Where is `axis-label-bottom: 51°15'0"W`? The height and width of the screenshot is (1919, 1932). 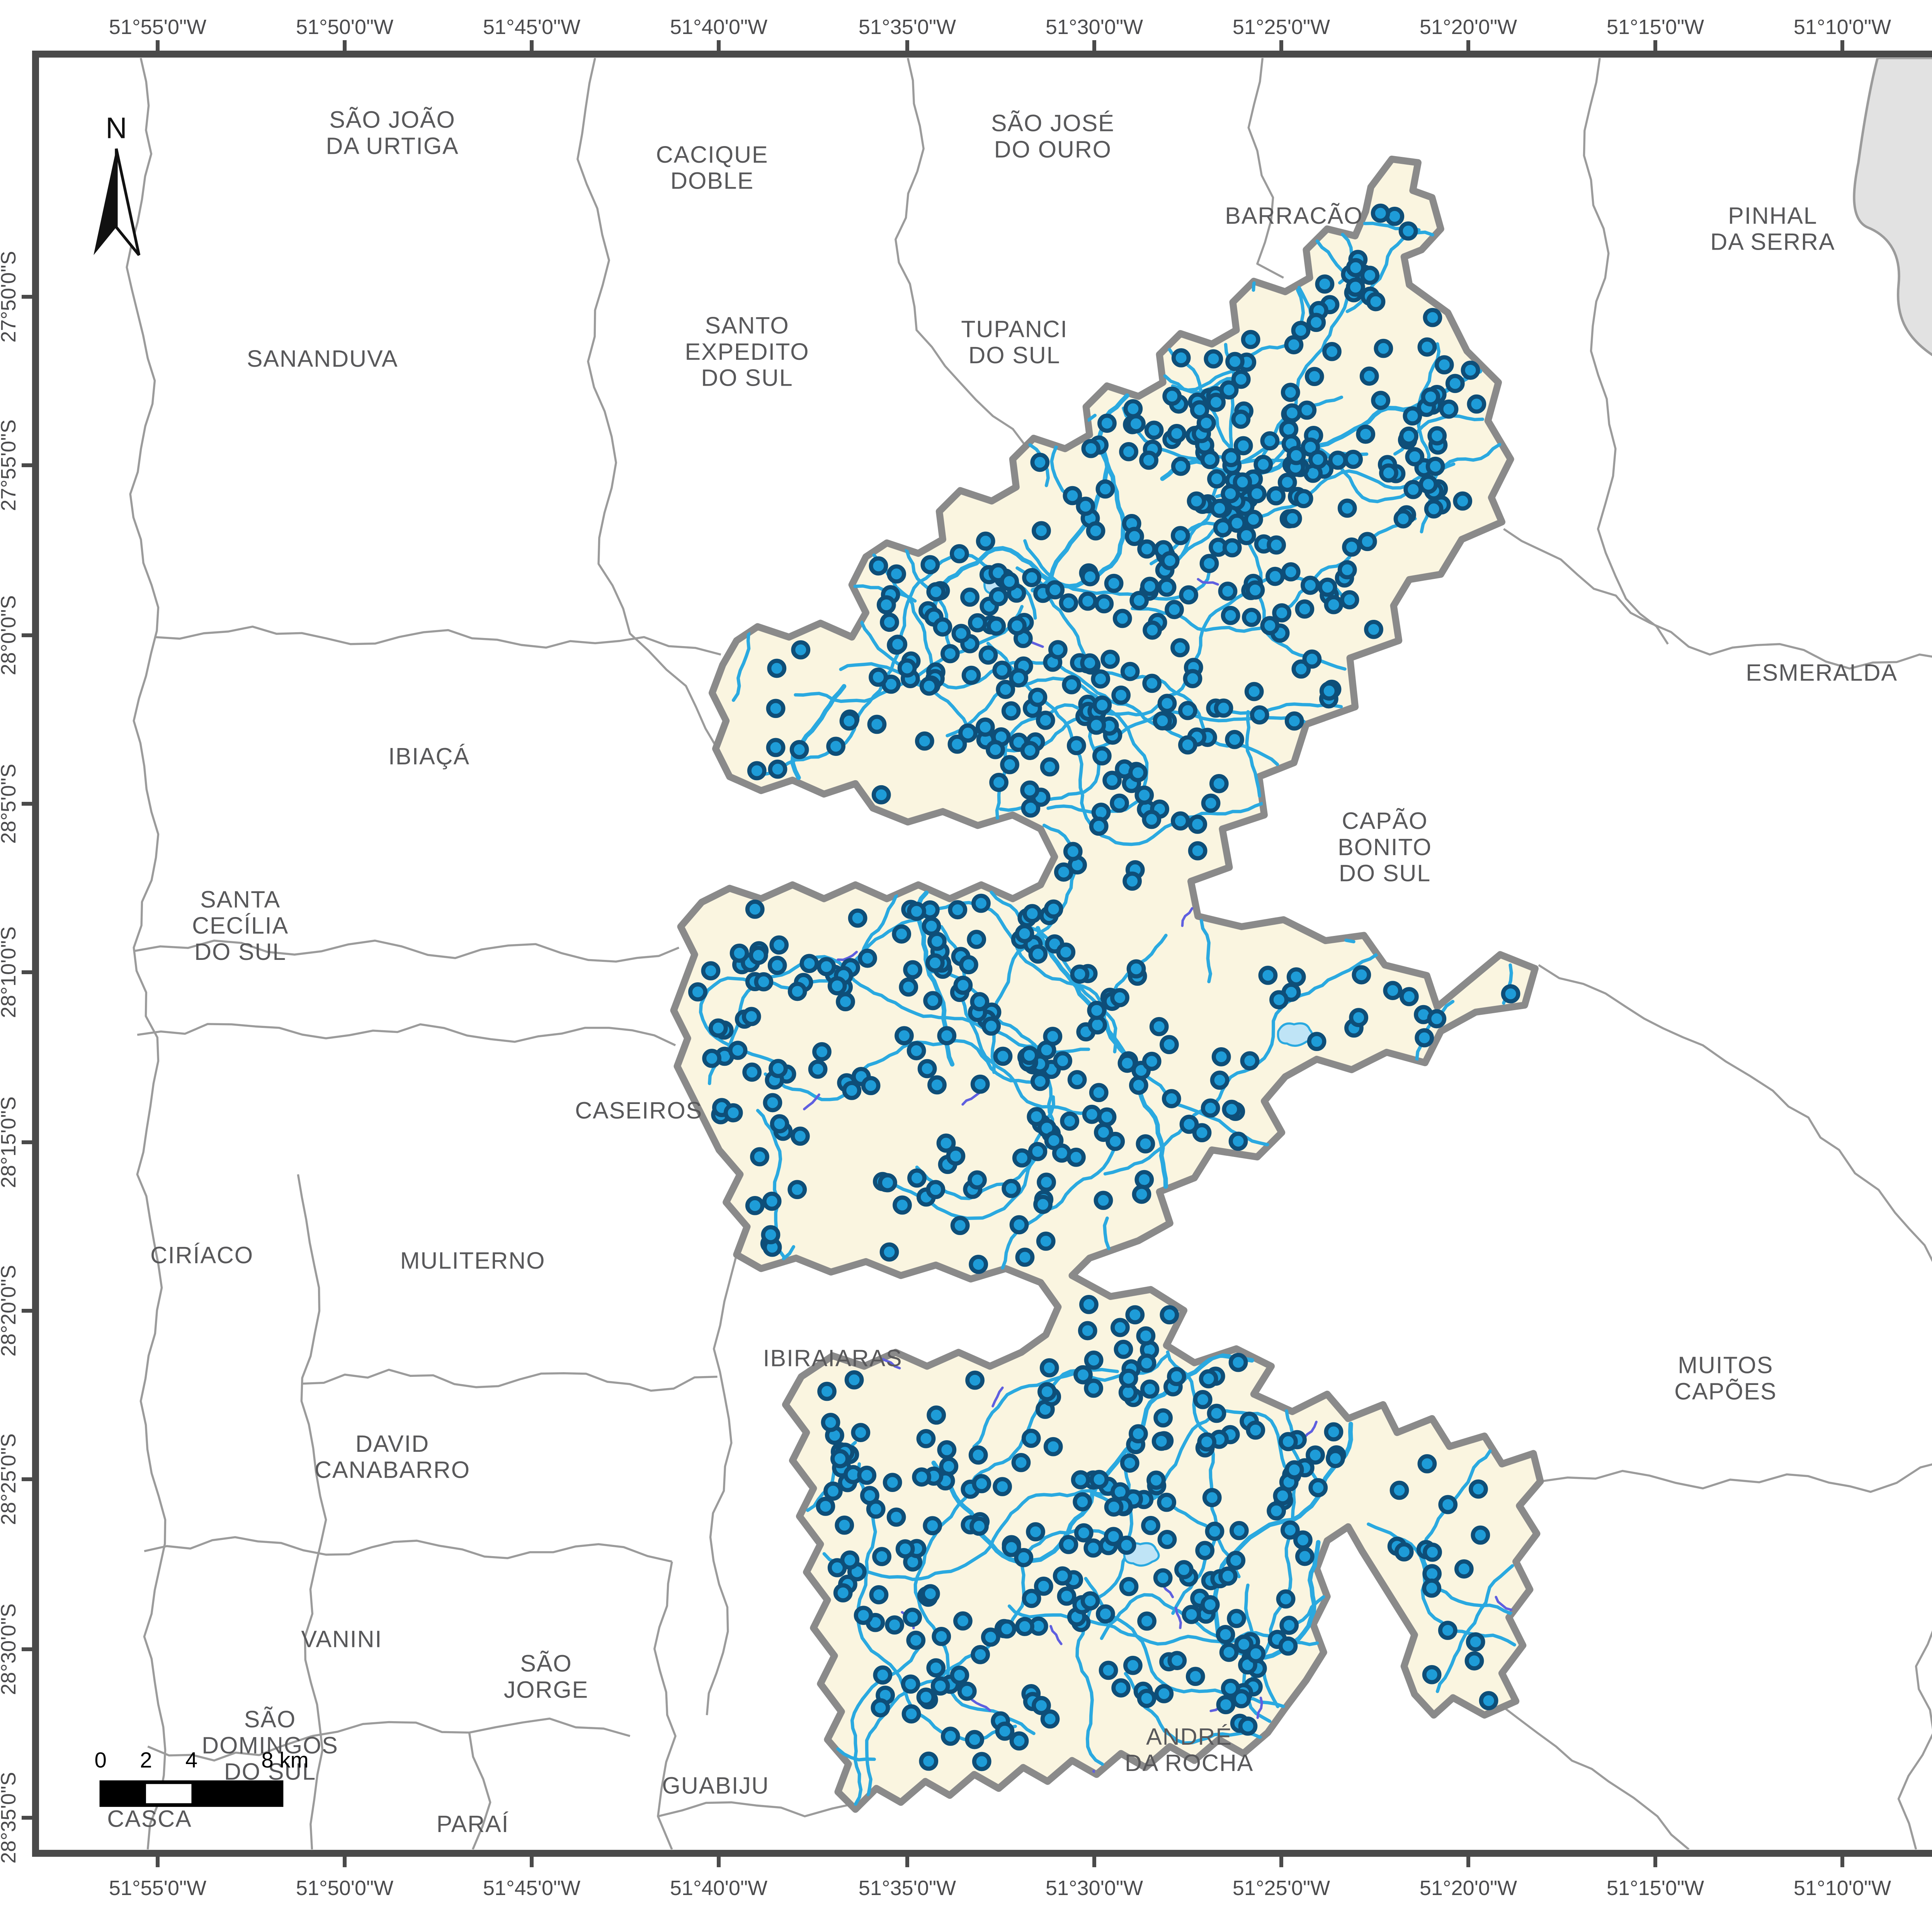
axis-label-bottom: 51°15'0"W is located at coordinates (1656, 1888).